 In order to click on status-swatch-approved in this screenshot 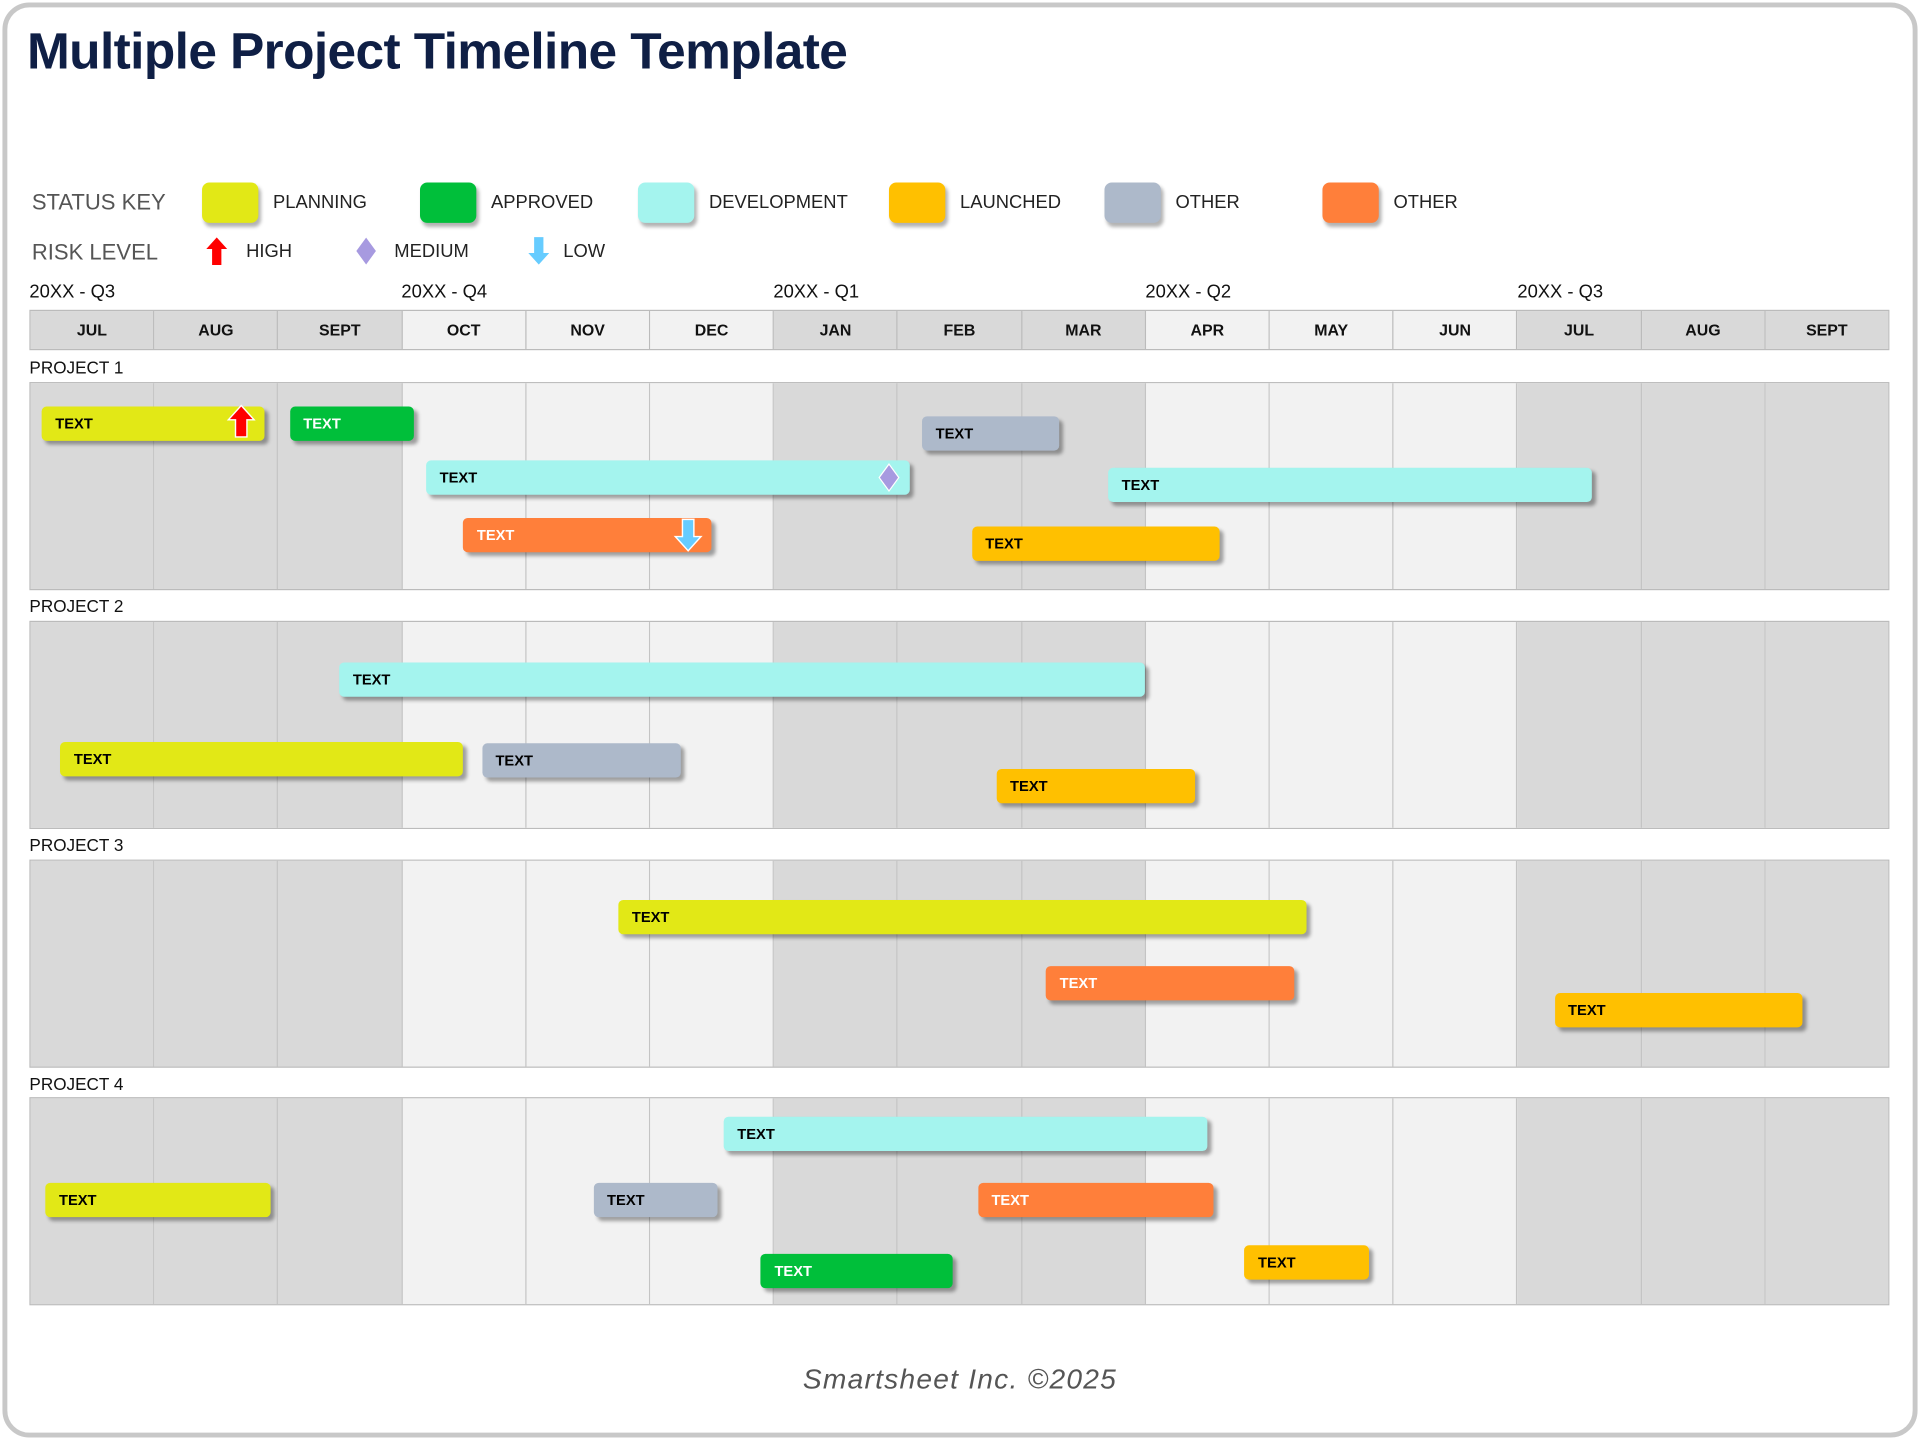, I will do `click(448, 202)`.